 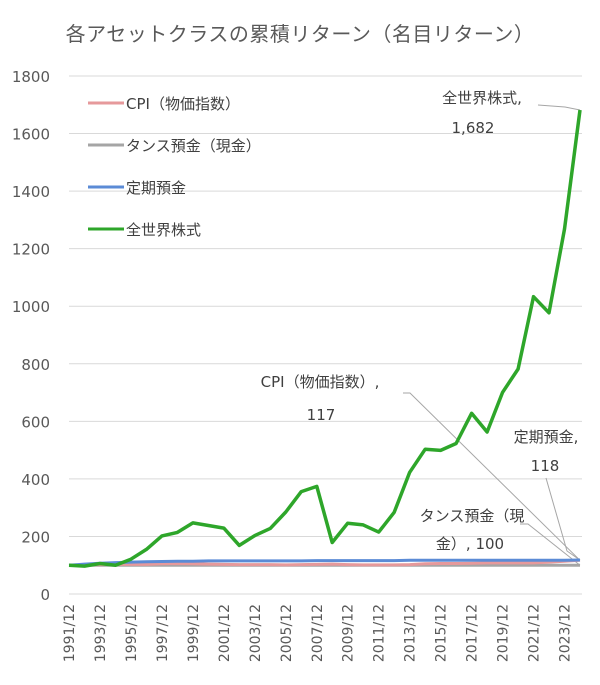 I want to click on y-tick-label: 1800, so click(x=31, y=77).